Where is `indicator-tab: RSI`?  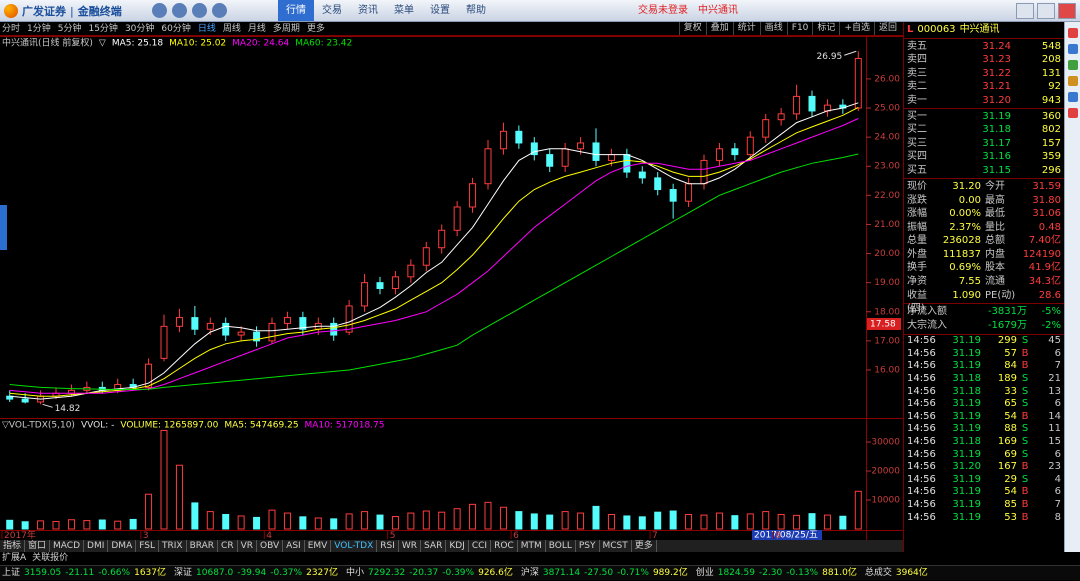
indicator-tab: RSI is located at coordinates (388, 546).